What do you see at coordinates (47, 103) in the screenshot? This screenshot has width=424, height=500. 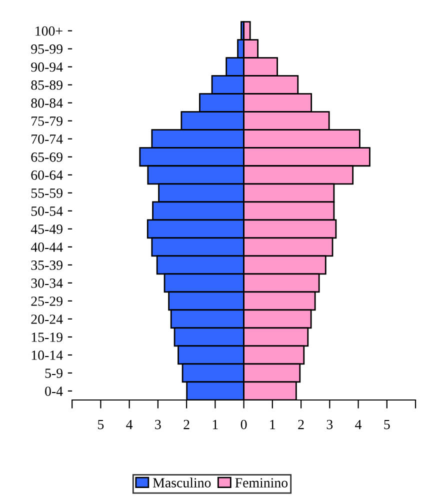 I see `y-tick-label: 80-84` at bounding box center [47, 103].